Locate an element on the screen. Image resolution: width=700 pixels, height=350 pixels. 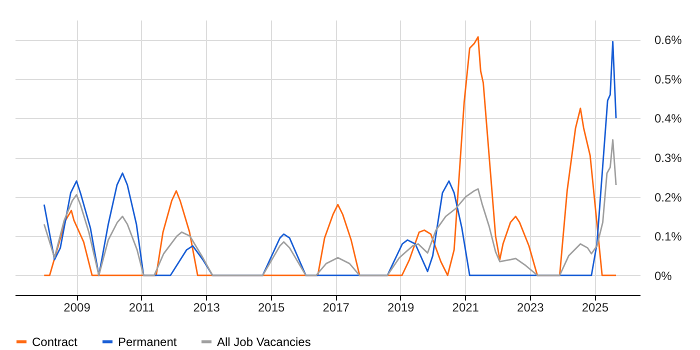
x-tick-label: 2019 is located at coordinates (401, 307).